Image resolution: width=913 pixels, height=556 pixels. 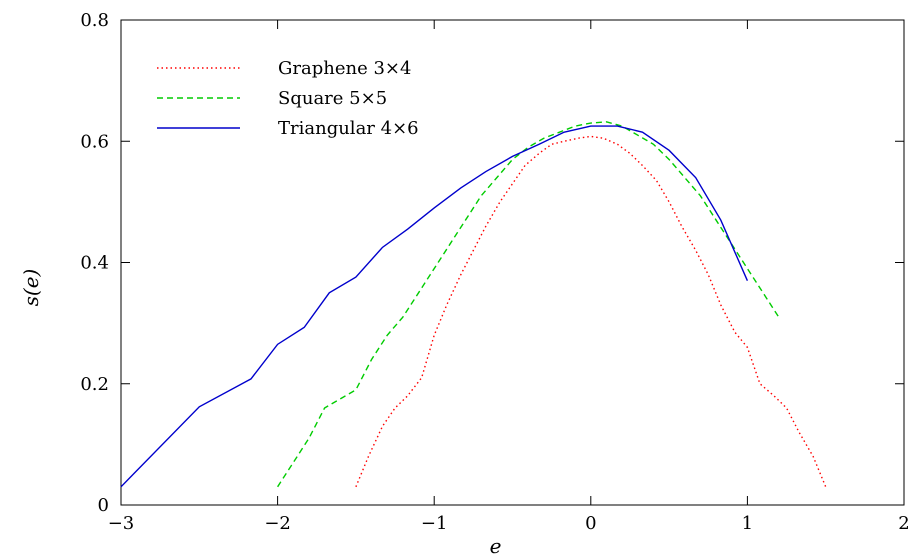 I want to click on y-tick-label: 0, so click(x=103, y=505).